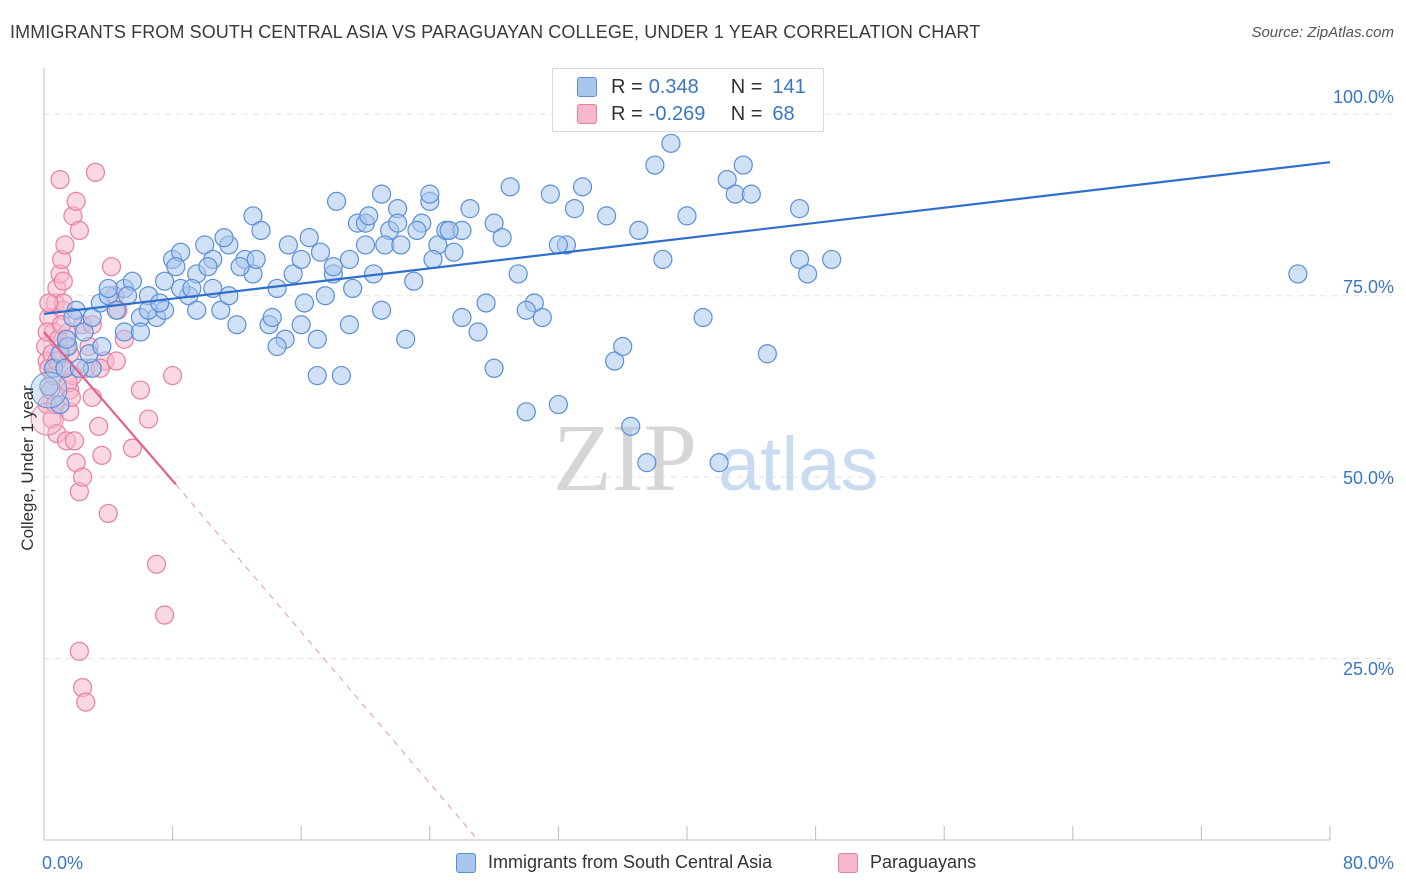 Image resolution: width=1406 pixels, height=892 pixels. Describe the element at coordinates (686, 114) in the screenshot. I see `legend-row-paraguayans: R = -0.269 N = 68` at that location.